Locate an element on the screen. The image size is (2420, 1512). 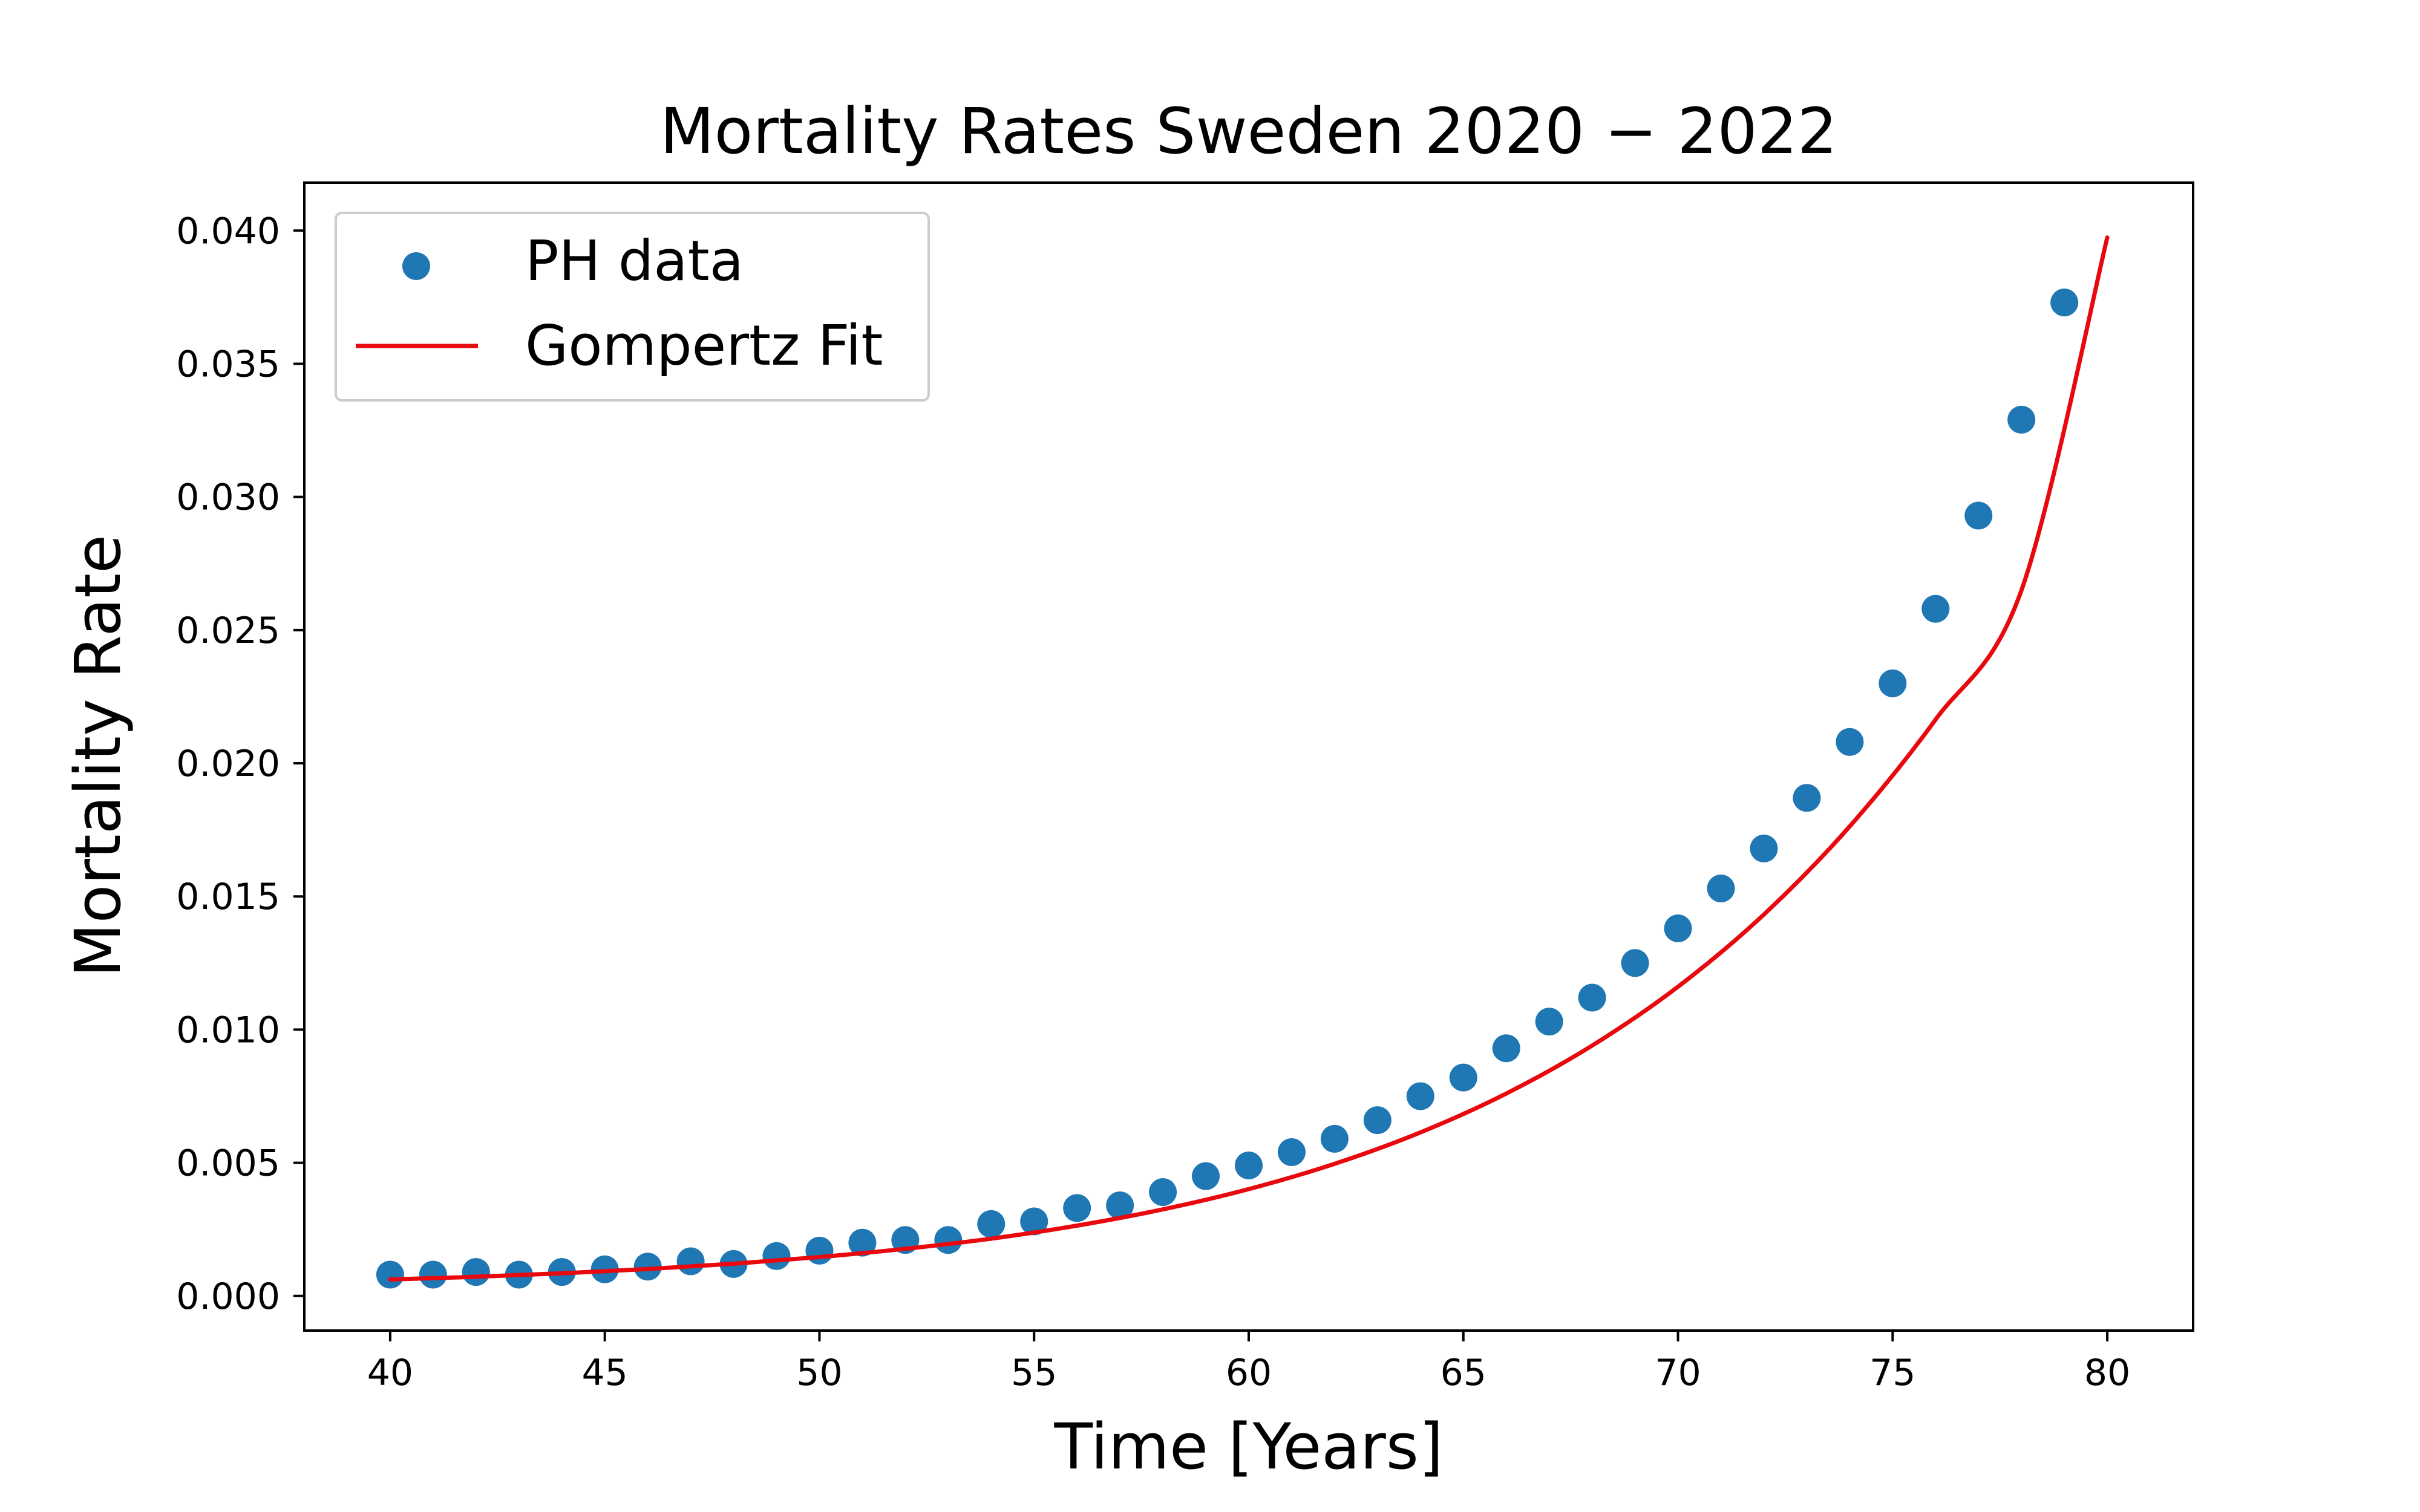
y-tick-label: 0.000 is located at coordinates (228, 1297).